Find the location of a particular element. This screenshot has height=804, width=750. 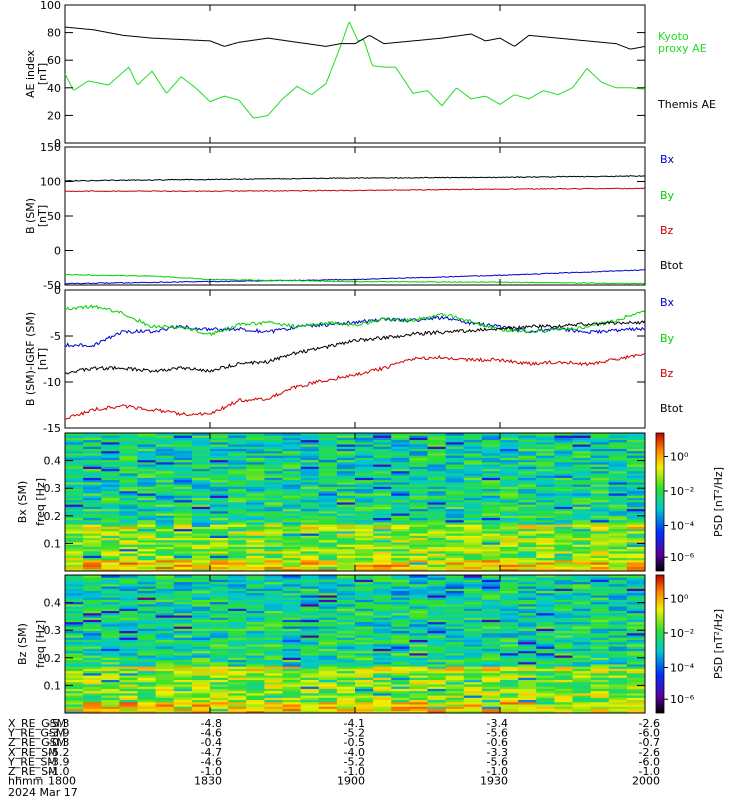

ephemeris-value: -4.7 is located at coordinates (211, 752).